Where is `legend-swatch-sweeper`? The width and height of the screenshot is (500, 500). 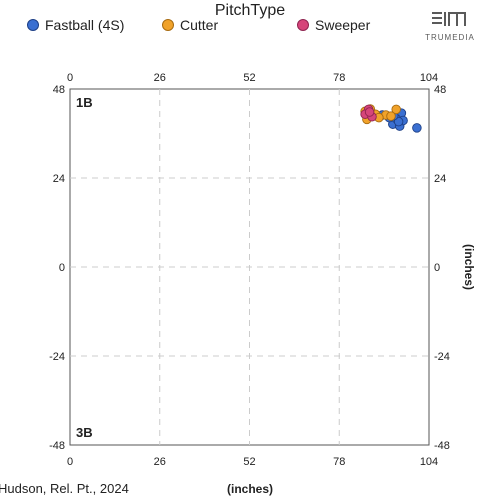
legend-swatch-sweeper is located at coordinates (303, 25).